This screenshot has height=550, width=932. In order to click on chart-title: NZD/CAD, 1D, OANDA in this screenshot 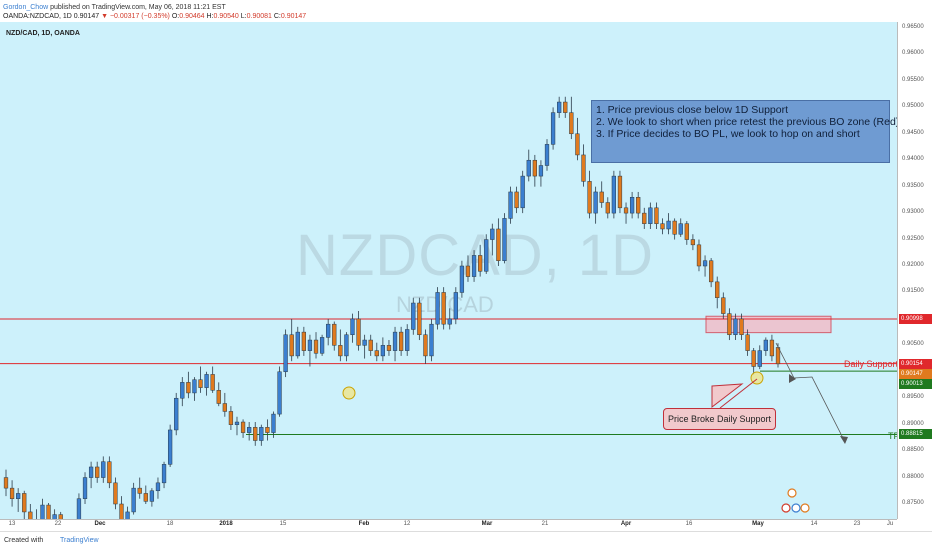, I will do `click(43, 33)`.